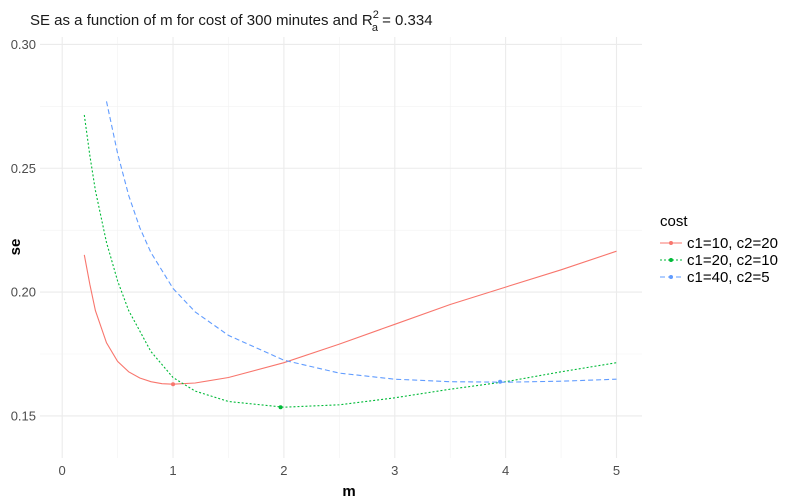 The image size is (792, 504). Describe the element at coordinates (348, 491) in the screenshot. I see `x-axis-title: m` at that location.